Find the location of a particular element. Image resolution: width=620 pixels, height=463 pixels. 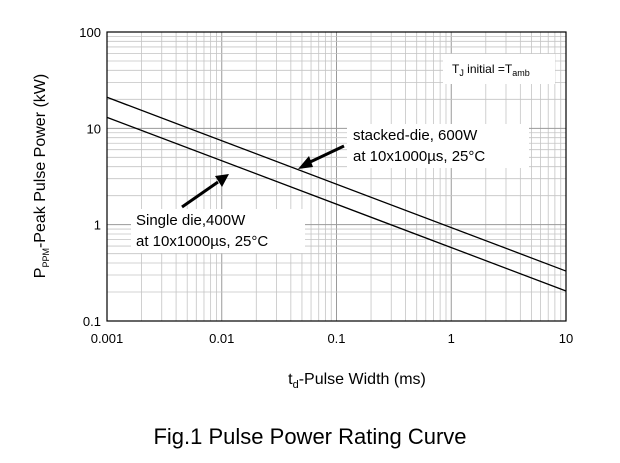

y-axis-title: PPPM-Peak Pulse Power (kW) is located at coordinates (41, 176).